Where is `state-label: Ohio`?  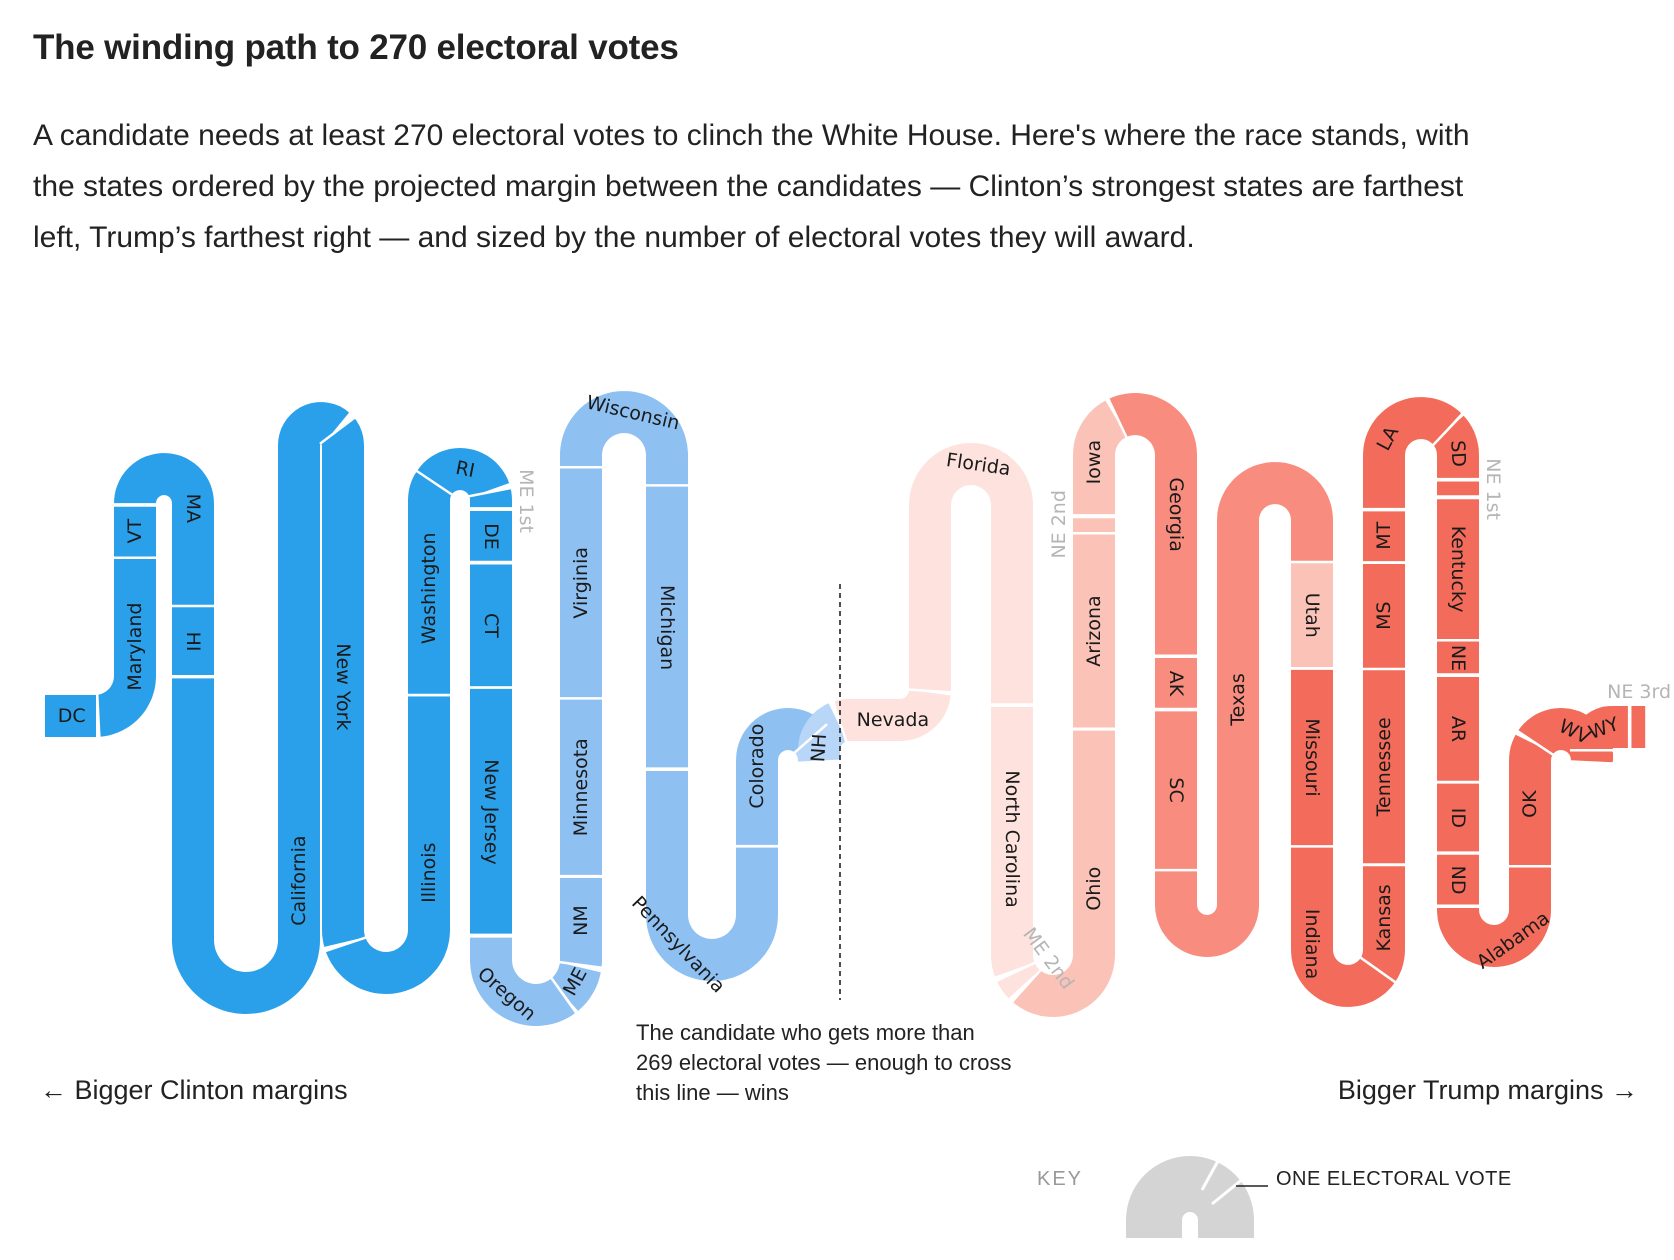
state-label: Ohio is located at coordinates (1094, 889).